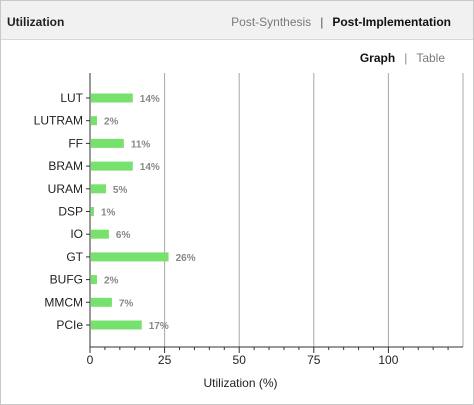  Describe the element at coordinates (402, 58) in the screenshot. I see `view-mode-tabs: Graph | Table` at that location.